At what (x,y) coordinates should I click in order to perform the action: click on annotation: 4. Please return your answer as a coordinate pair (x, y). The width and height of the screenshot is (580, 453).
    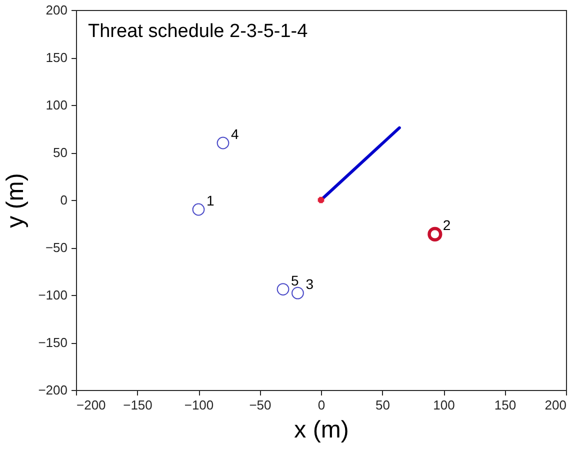
    Looking at the image, I should click on (235, 134).